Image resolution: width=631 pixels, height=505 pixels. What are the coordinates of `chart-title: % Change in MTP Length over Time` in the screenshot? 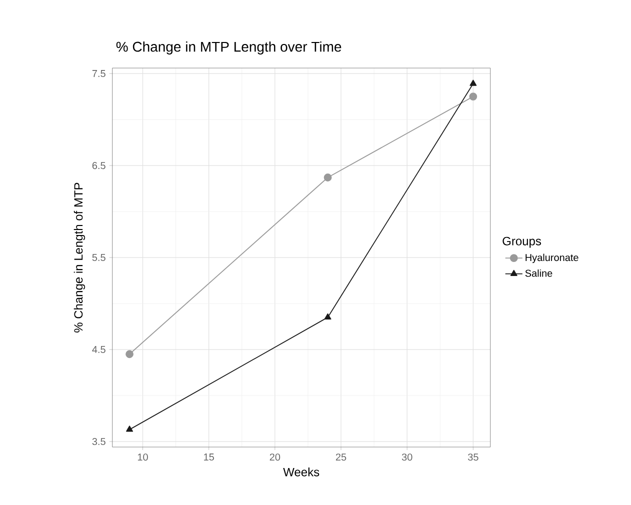 It's located at (229, 47).